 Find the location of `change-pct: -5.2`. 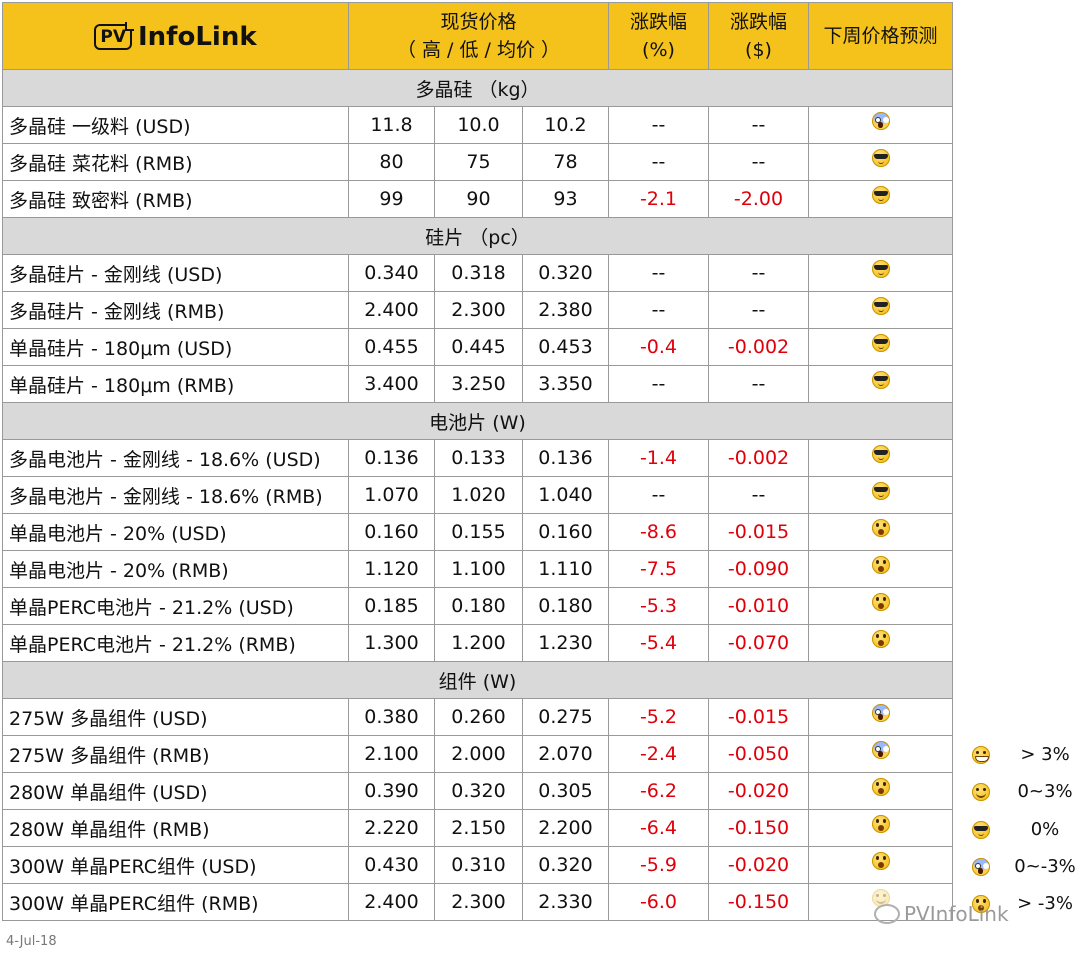

change-pct: -5.2 is located at coordinates (658, 717).